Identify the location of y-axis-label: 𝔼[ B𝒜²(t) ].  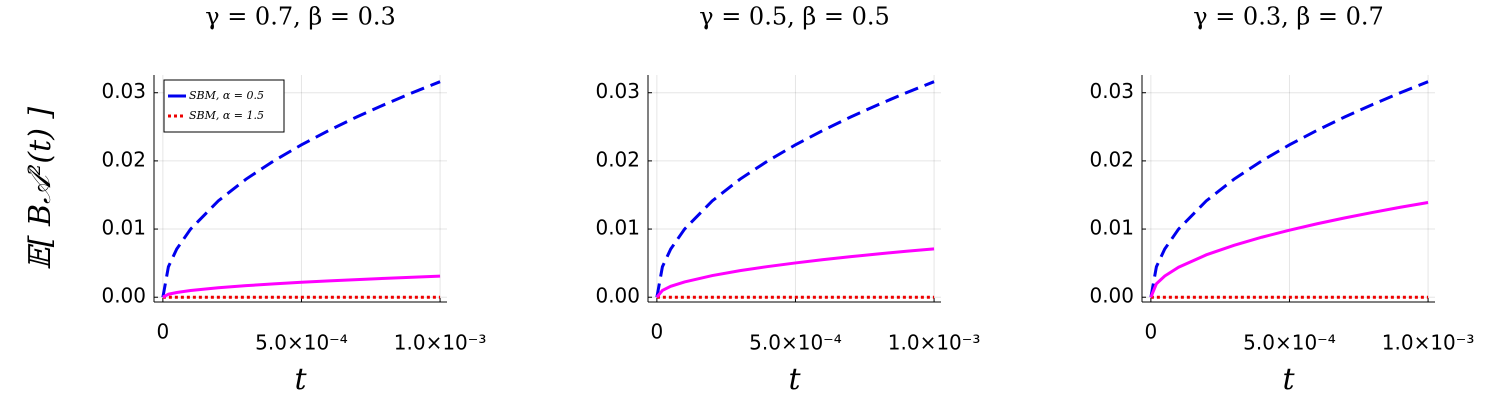
(40, 189).